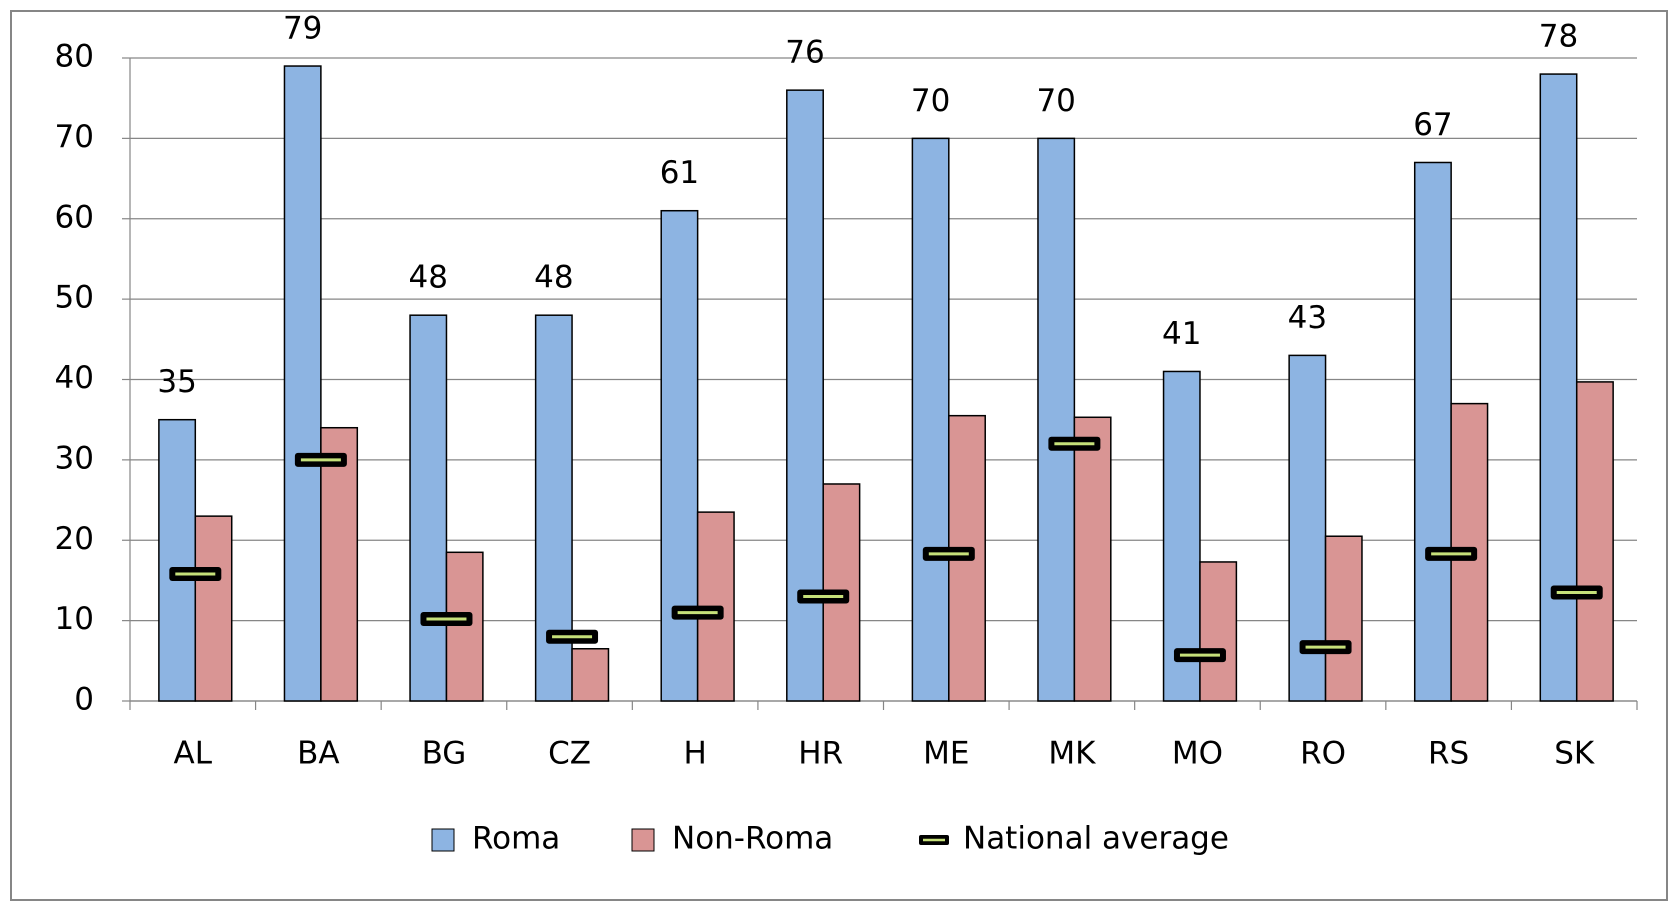  Describe the element at coordinates (1448, 754) in the screenshot. I see `x-tick-label: RS` at that location.